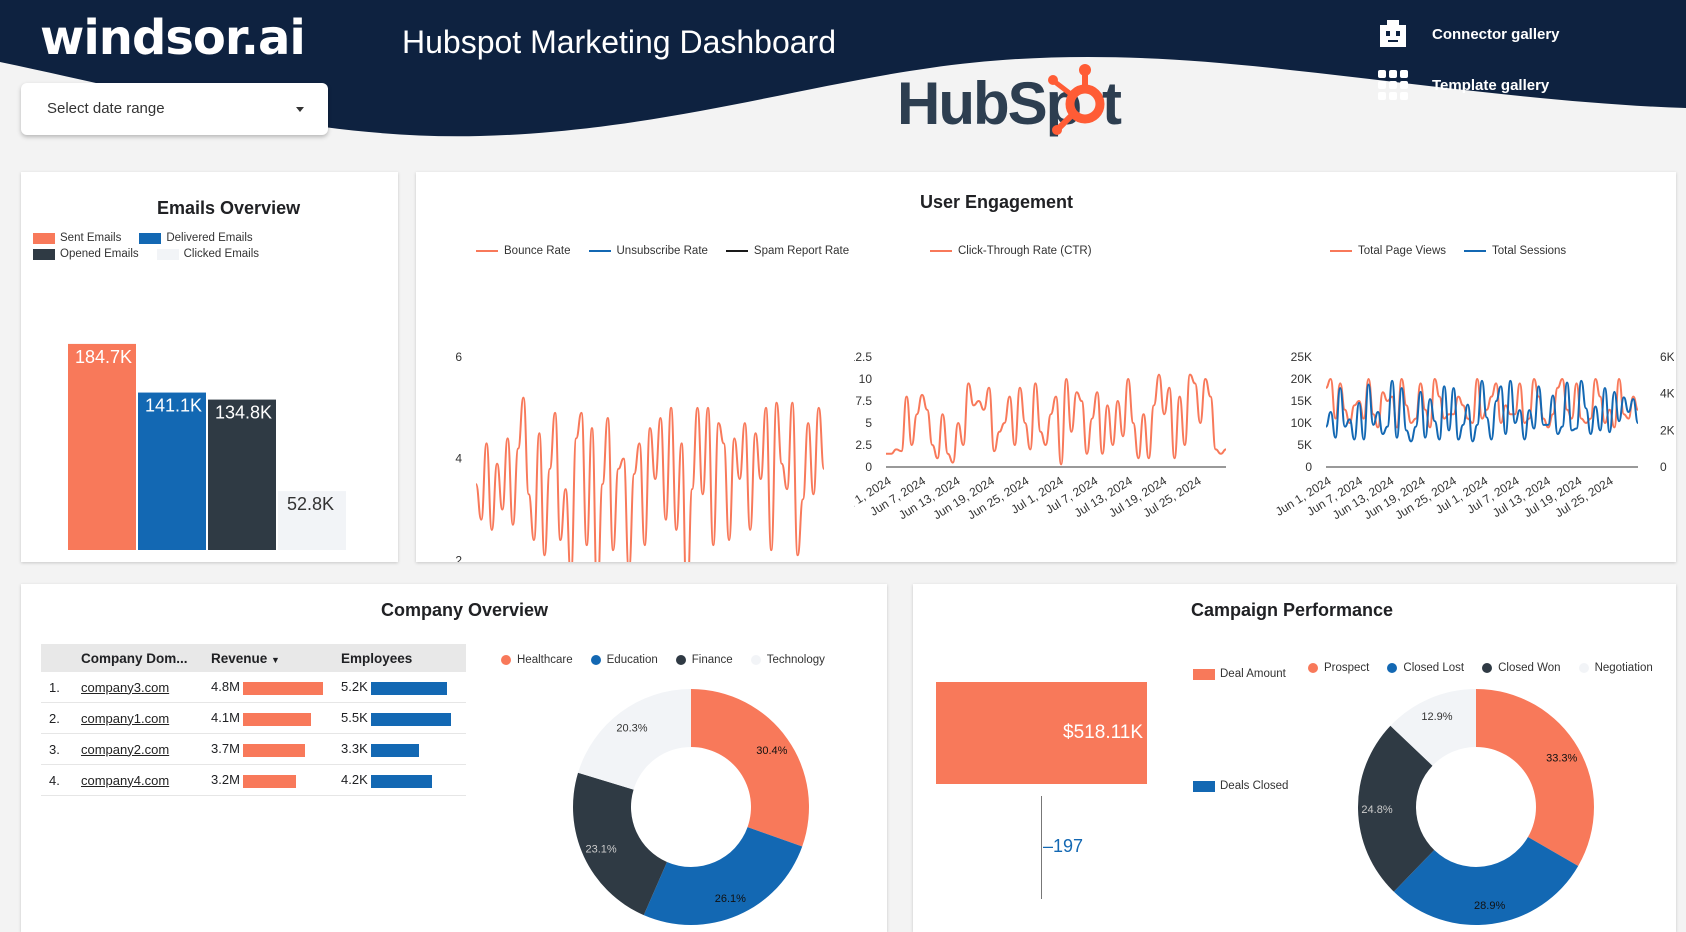  I want to click on chevron-down-icon, so click(300, 109).